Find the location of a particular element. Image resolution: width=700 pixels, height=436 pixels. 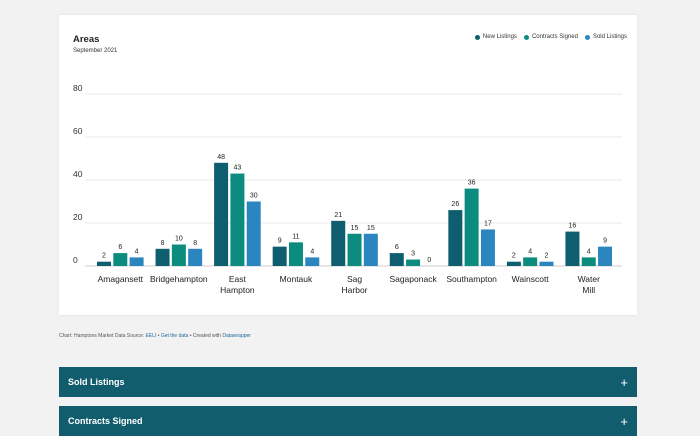

legend-item-new-listings: New Listings is located at coordinates (495, 37).